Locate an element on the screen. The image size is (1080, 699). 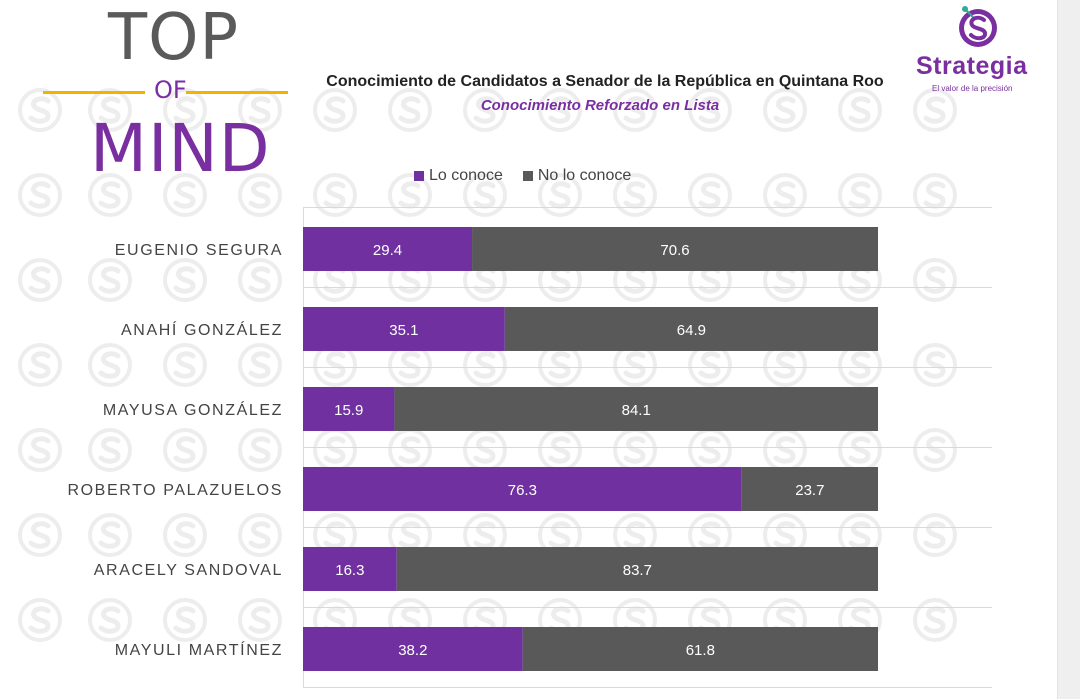
data-label: 61.8 is located at coordinates (700, 650).